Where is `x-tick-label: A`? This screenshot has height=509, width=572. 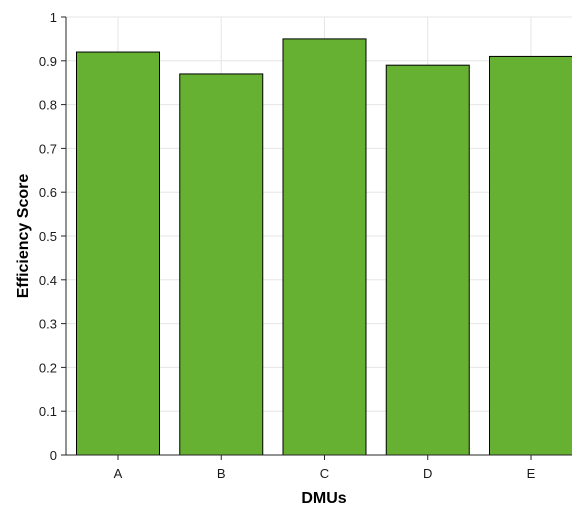
x-tick-label: A is located at coordinates (118, 473).